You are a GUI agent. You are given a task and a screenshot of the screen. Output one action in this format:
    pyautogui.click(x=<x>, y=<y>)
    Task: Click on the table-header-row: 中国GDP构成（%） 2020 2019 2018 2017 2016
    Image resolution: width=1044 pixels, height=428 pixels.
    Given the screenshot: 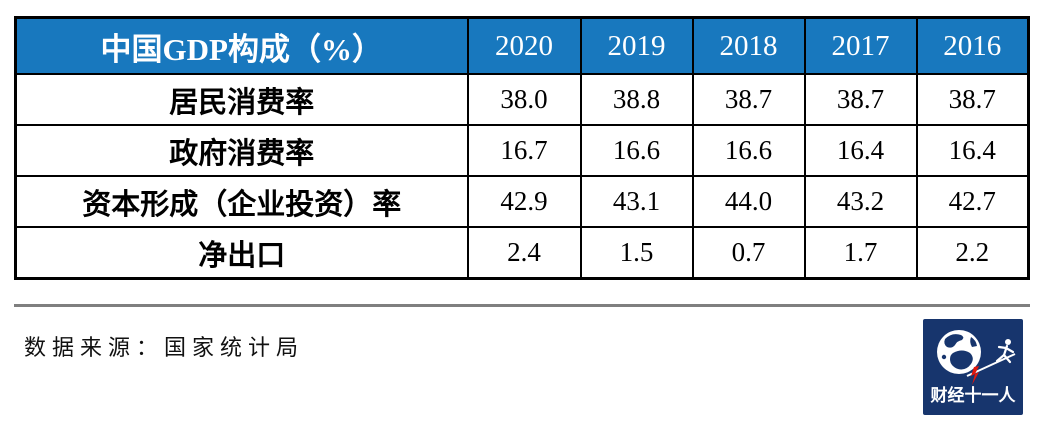 What is the action you would take?
    pyautogui.click(x=522, y=45)
    